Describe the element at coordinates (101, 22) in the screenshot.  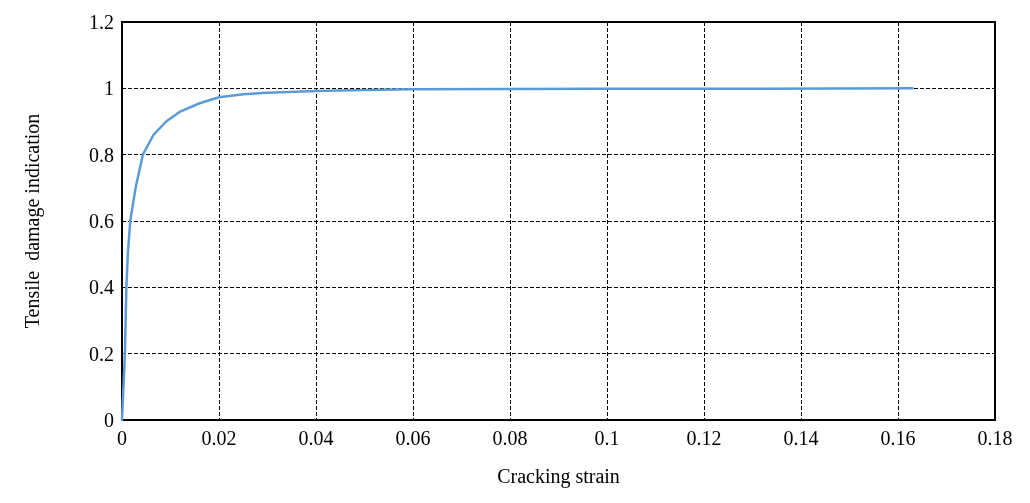
I see `y-tick-label: 1.2` at that location.